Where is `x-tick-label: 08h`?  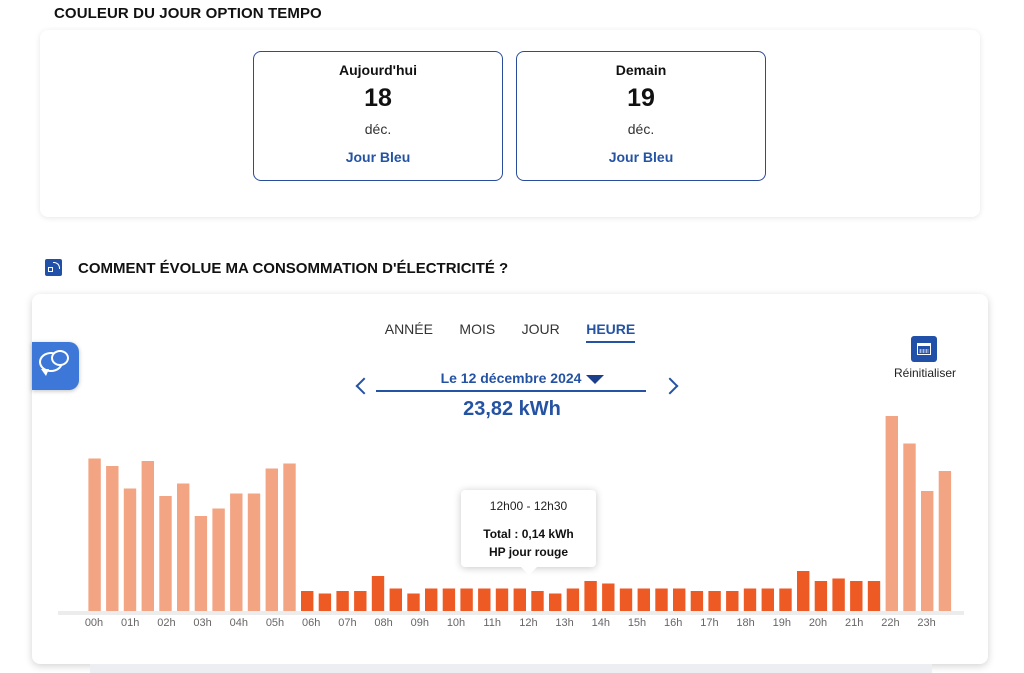 x-tick-label: 08h is located at coordinates (383, 623).